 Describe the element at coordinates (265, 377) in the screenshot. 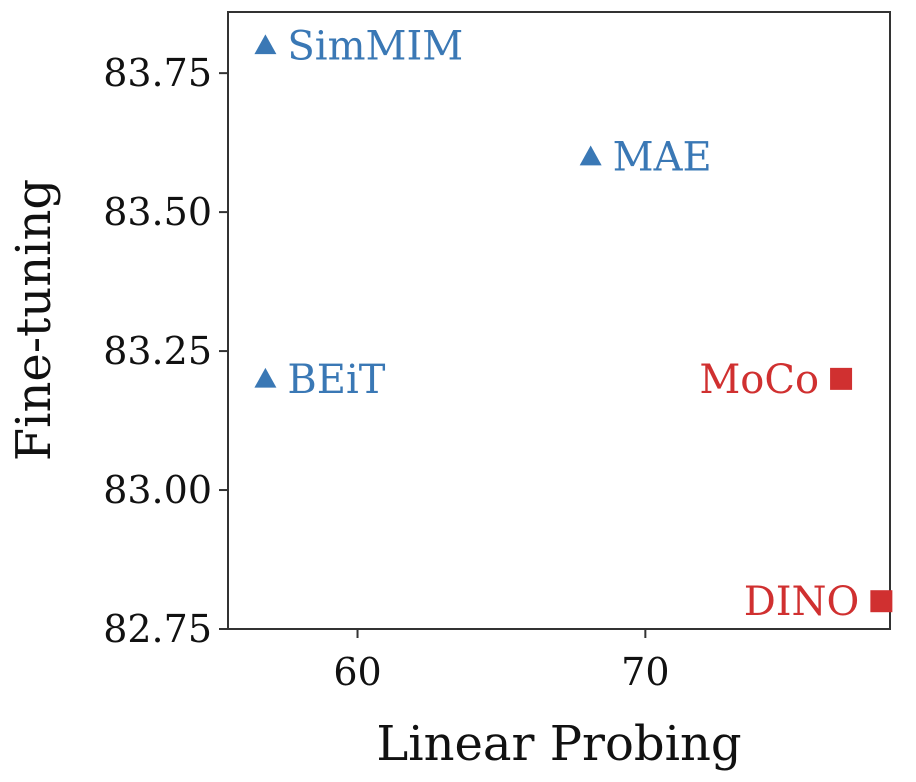

I see `point-beit-marker` at that location.